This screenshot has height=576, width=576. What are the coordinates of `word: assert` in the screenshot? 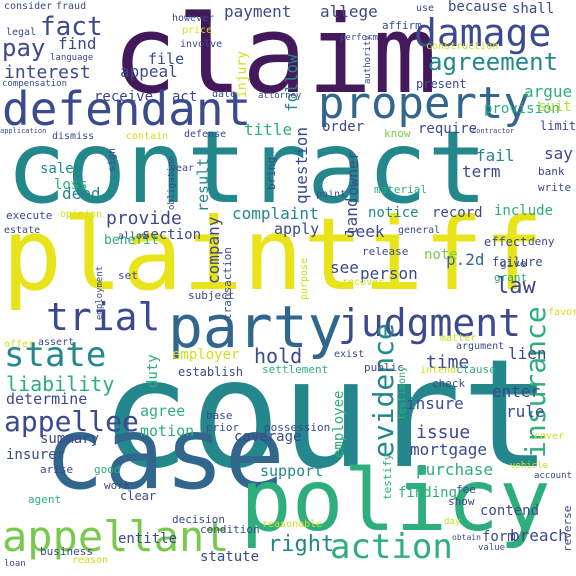 It's located at (56, 342).